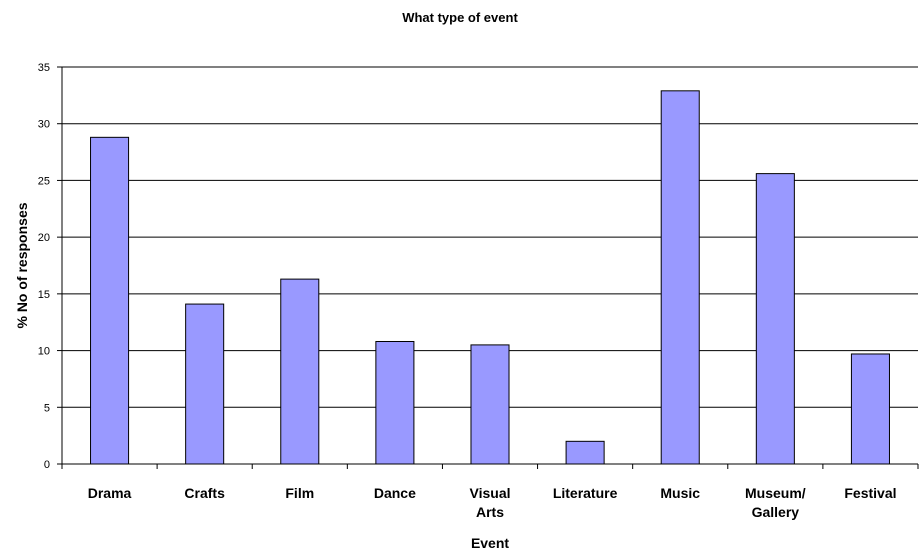 This screenshot has width=920, height=555. I want to click on x-category-label: Visual Arts, so click(490, 502).